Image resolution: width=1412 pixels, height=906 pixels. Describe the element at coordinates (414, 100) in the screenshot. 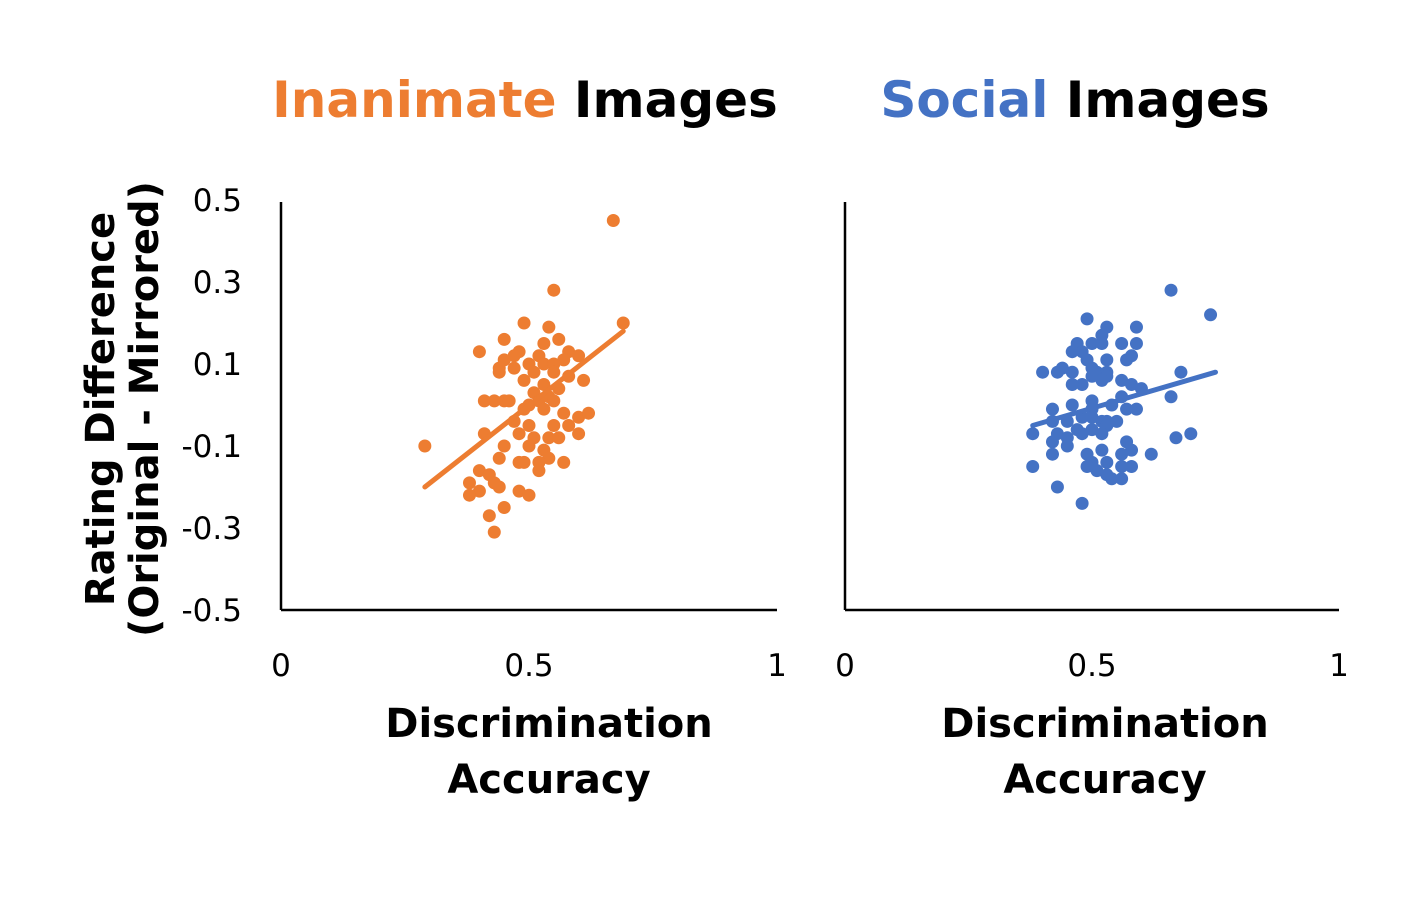

I see `title-part-1: Inanimate` at that location.